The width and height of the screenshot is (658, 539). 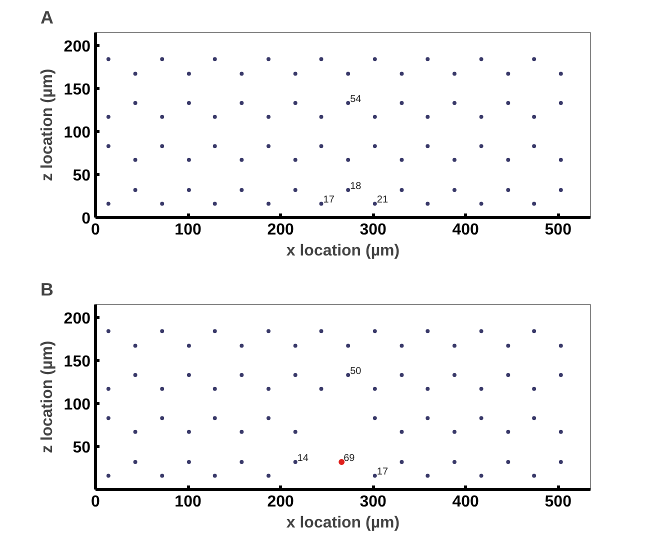 What do you see at coordinates (303, 458) in the screenshot?
I see `annotation: 14` at bounding box center [303, 458].